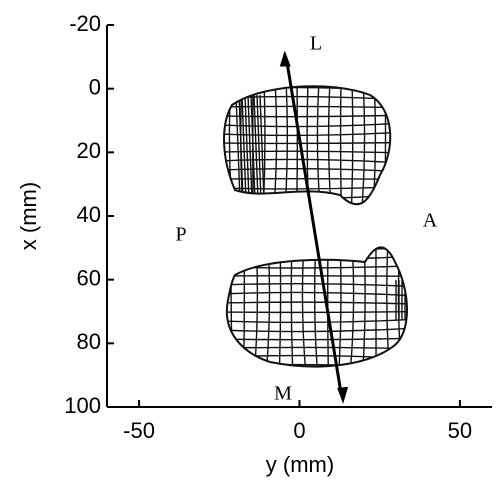 The width and height of the screenshot is (499, 497). I want to click on y-tick-label: 80, so click(89, 341).